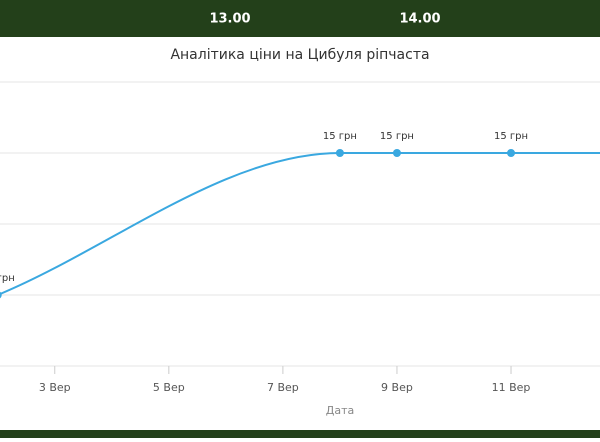 The height and width of the screenshot is (442, 600). I want to click on header-cell: 13.00, so click(229, 19).